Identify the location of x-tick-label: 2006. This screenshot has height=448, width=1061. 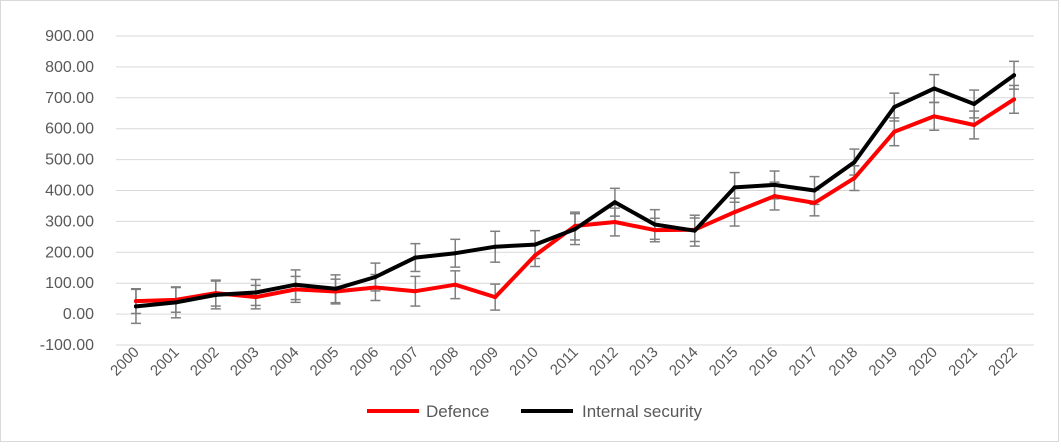
(365, 362).